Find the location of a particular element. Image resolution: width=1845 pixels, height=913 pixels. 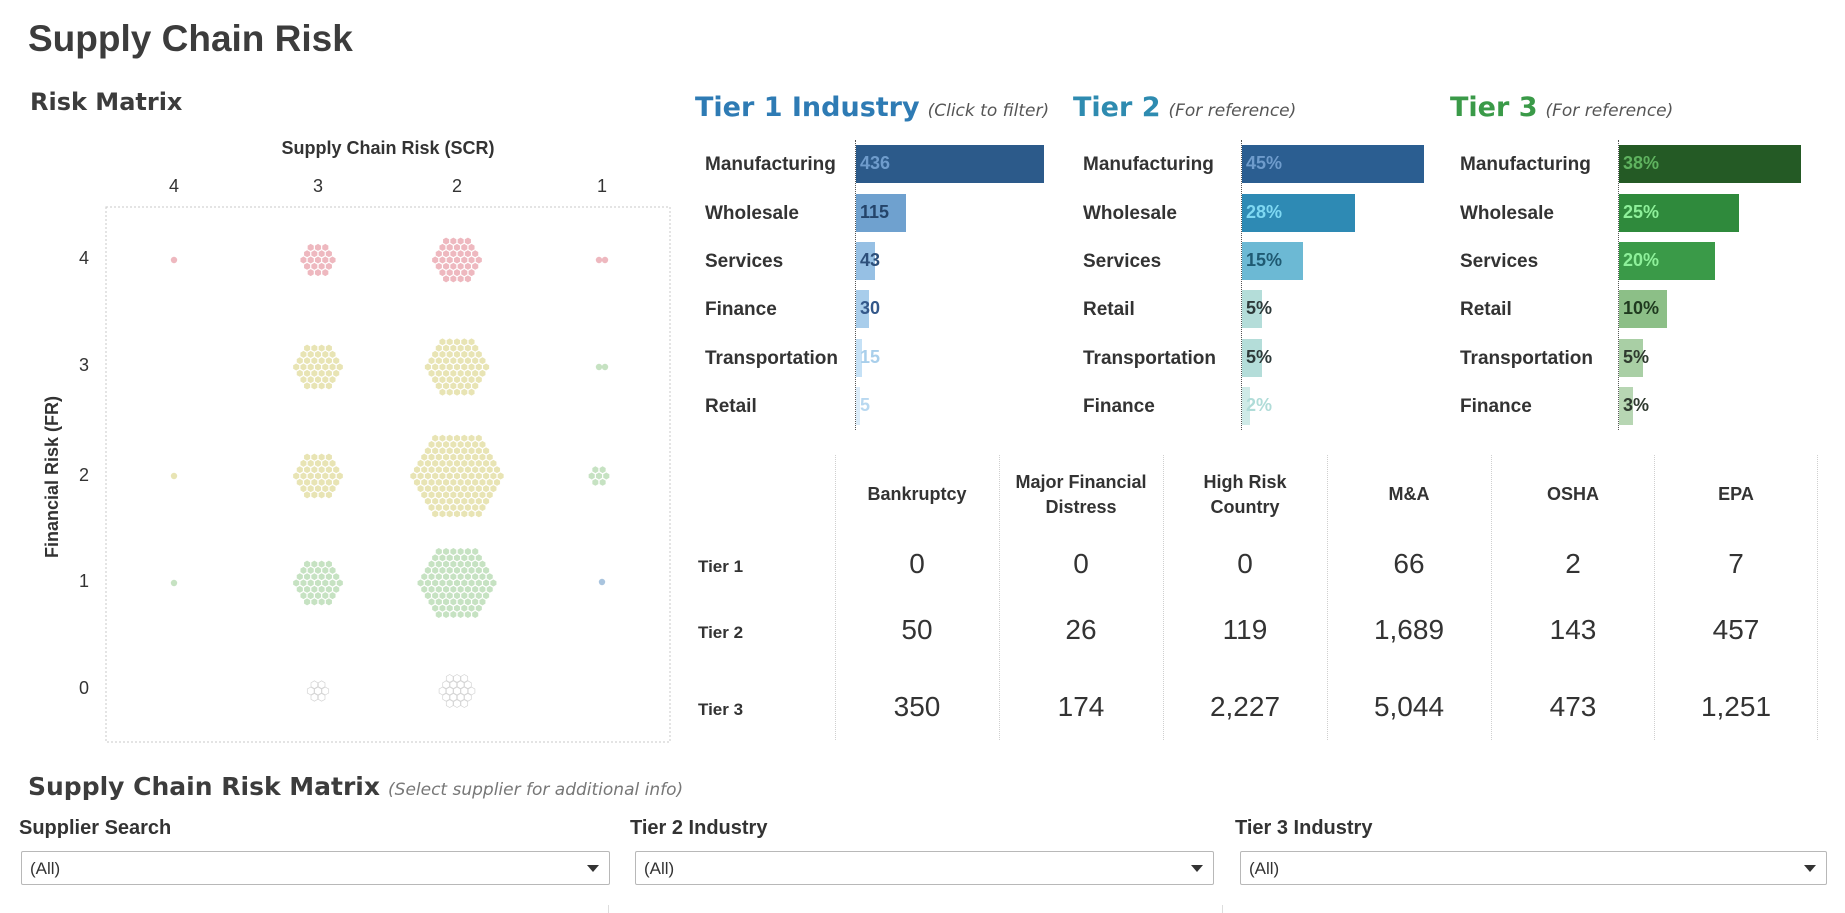

tier1-bar-row: Retail 5 is located at coordinates (877, 406).